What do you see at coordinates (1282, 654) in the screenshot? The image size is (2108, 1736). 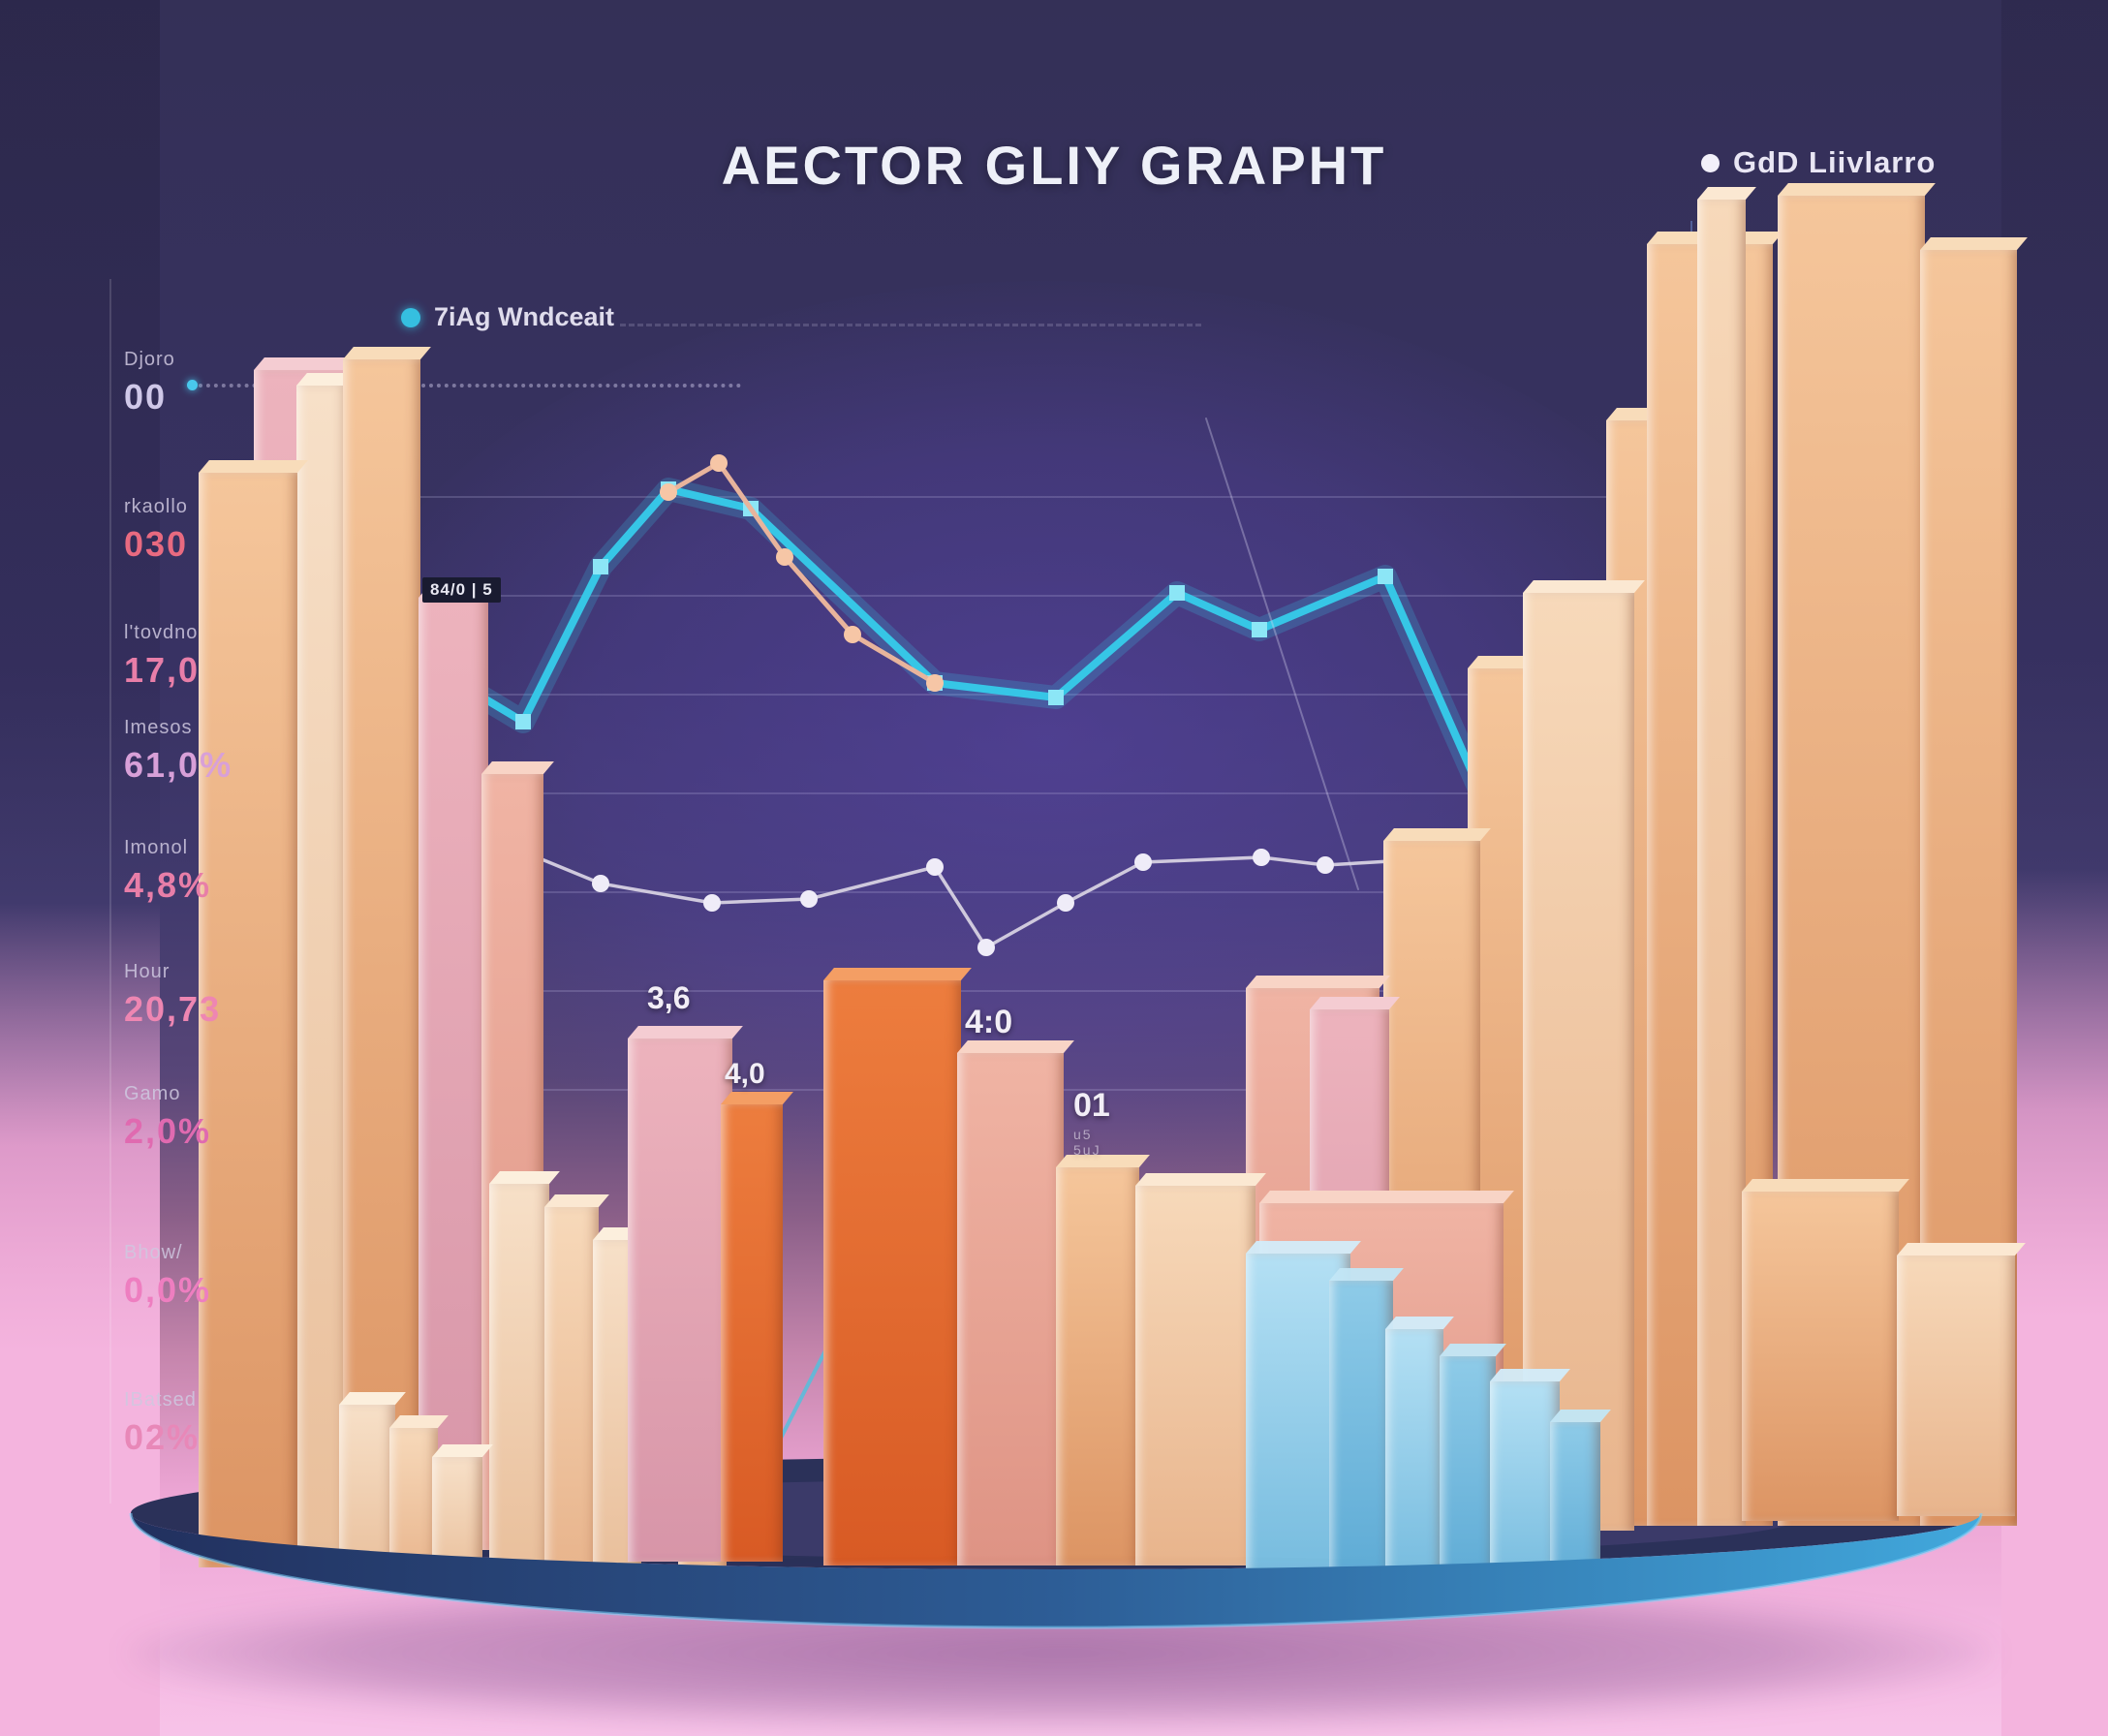 I see `faint-diagonal` at bounding box center [1282, 654].